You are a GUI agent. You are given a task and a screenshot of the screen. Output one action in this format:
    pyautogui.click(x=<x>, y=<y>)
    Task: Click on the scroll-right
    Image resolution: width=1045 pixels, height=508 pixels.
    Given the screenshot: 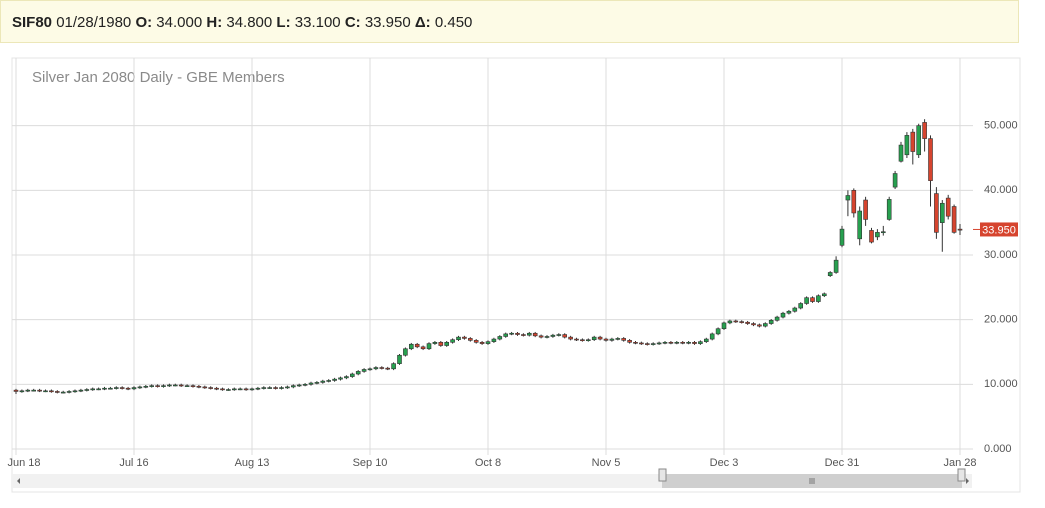 What is the action you would take?
    pyautogui.click(x=967, y=481)
    